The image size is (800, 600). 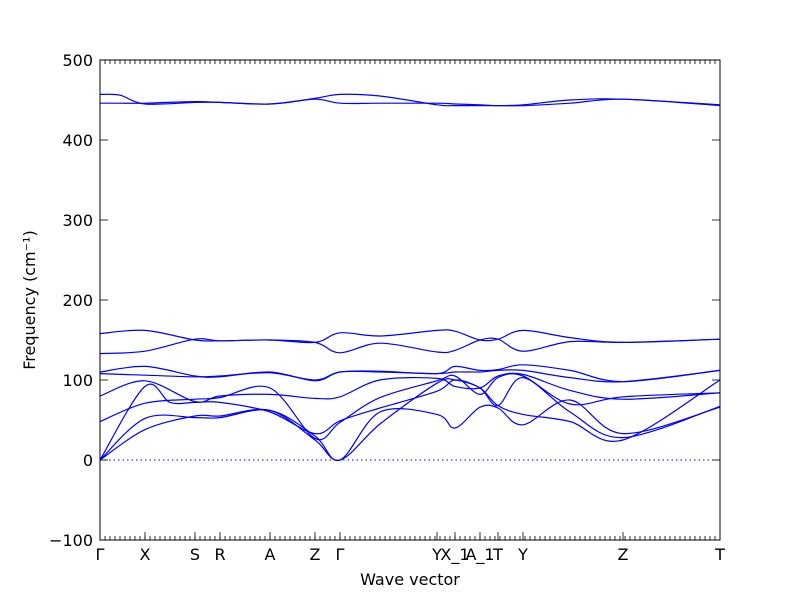 I want to click on y-axis-title: Frequency (cm⁻¹), so click(x=29, y=299).